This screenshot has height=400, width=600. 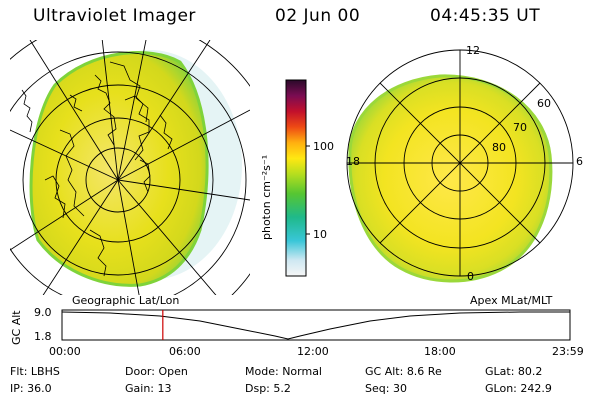 What do you see at coordinates (45, 371) in the screenshot?
I see `filter-value: LBHS` at bounding box center [45, 371].